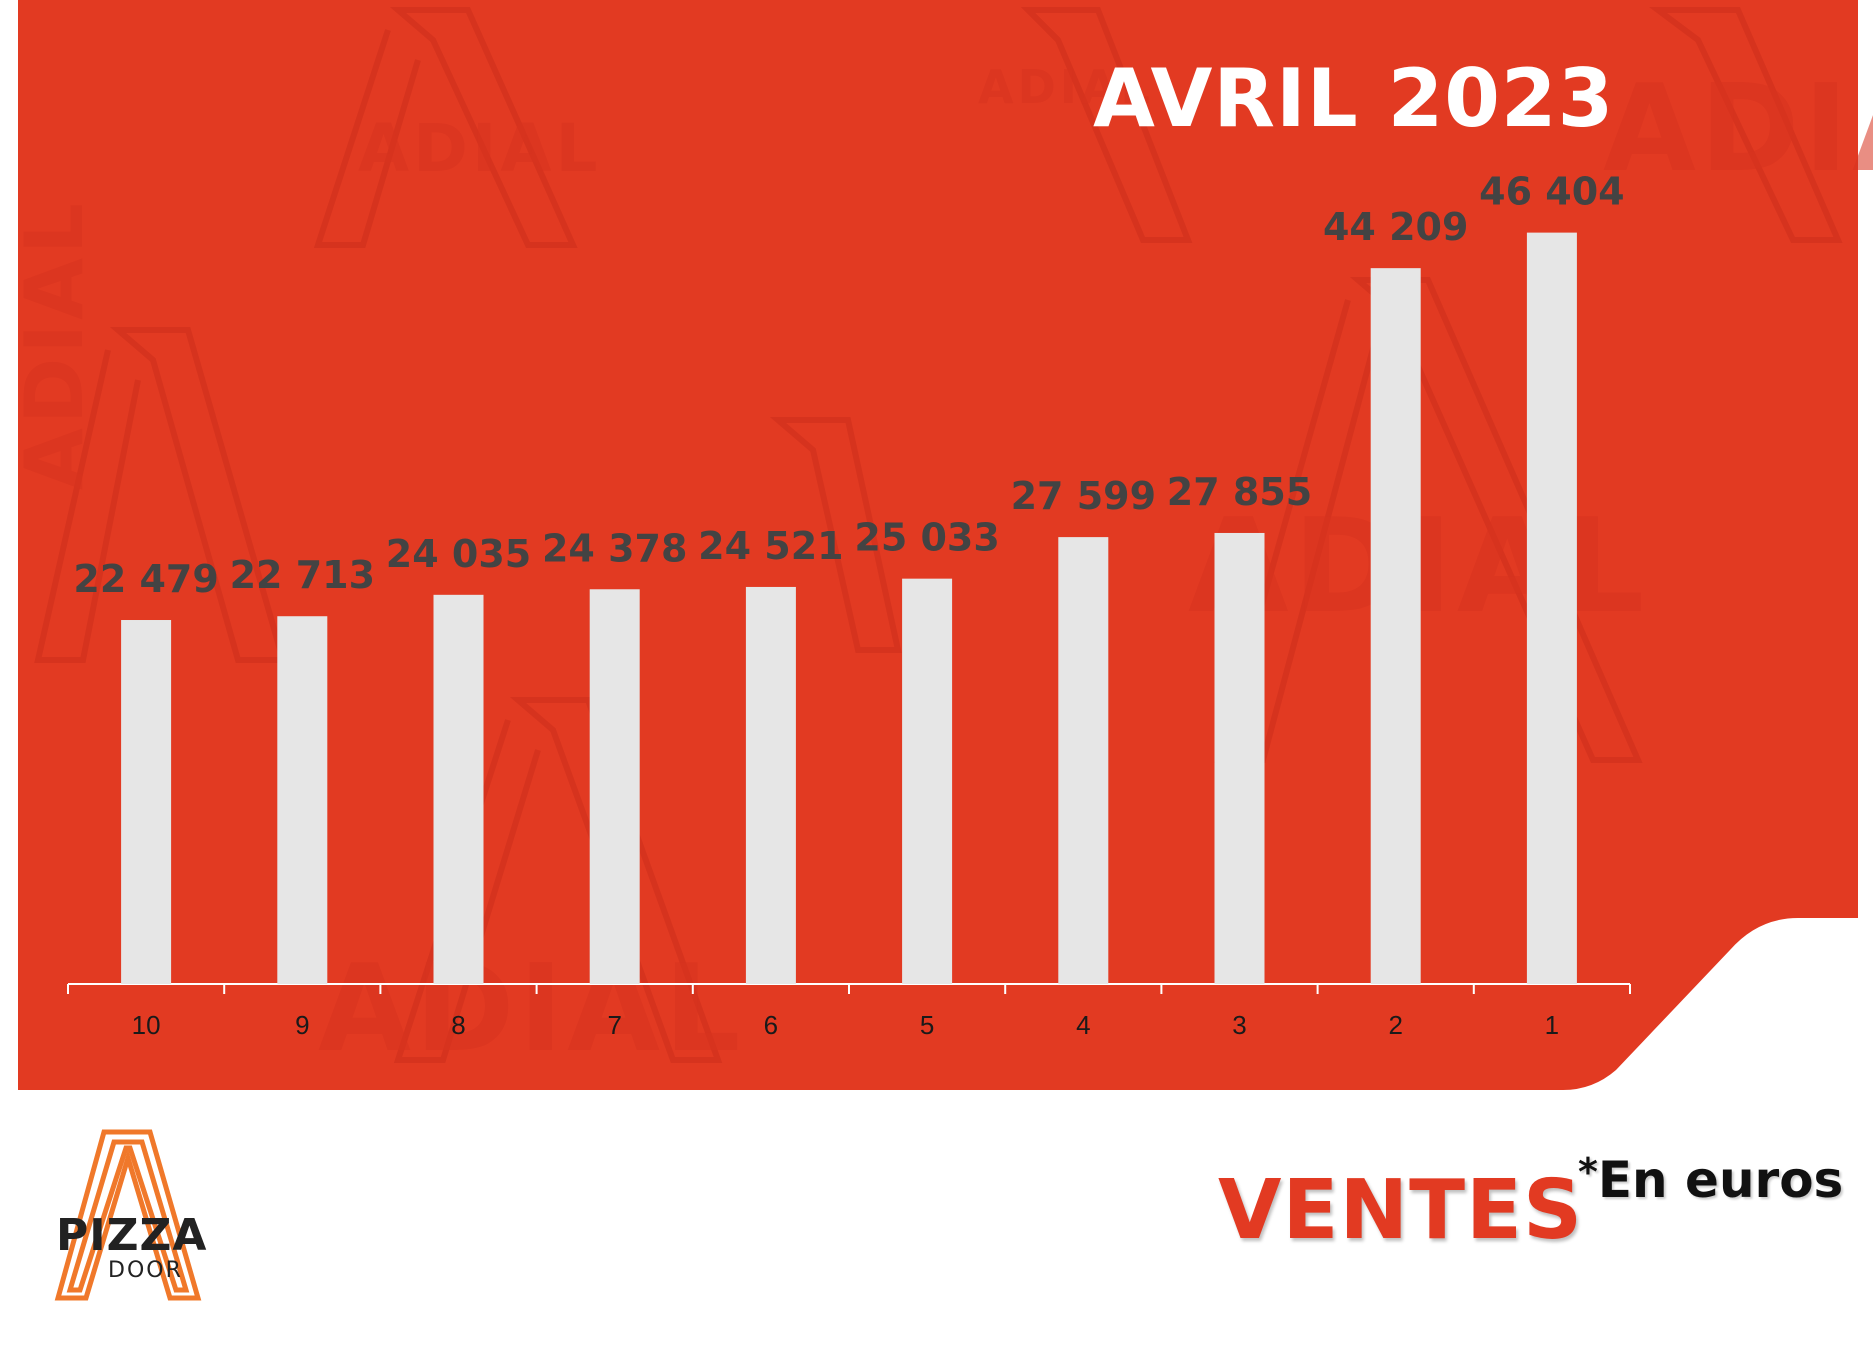  Describe the element at coordinates (145, 1270) in the screenshot. I see `logo-text-door: DOOR` at that location.